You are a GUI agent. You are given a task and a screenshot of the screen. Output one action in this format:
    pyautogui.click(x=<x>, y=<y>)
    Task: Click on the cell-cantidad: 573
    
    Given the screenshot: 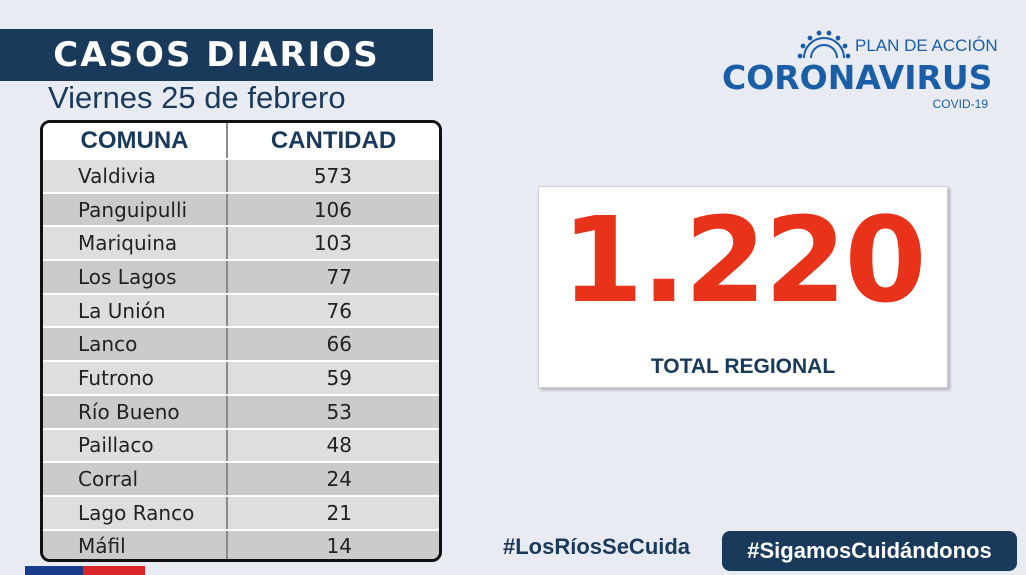 What is the action you would take?
    pyautogui.click(x=332, y=175)
    